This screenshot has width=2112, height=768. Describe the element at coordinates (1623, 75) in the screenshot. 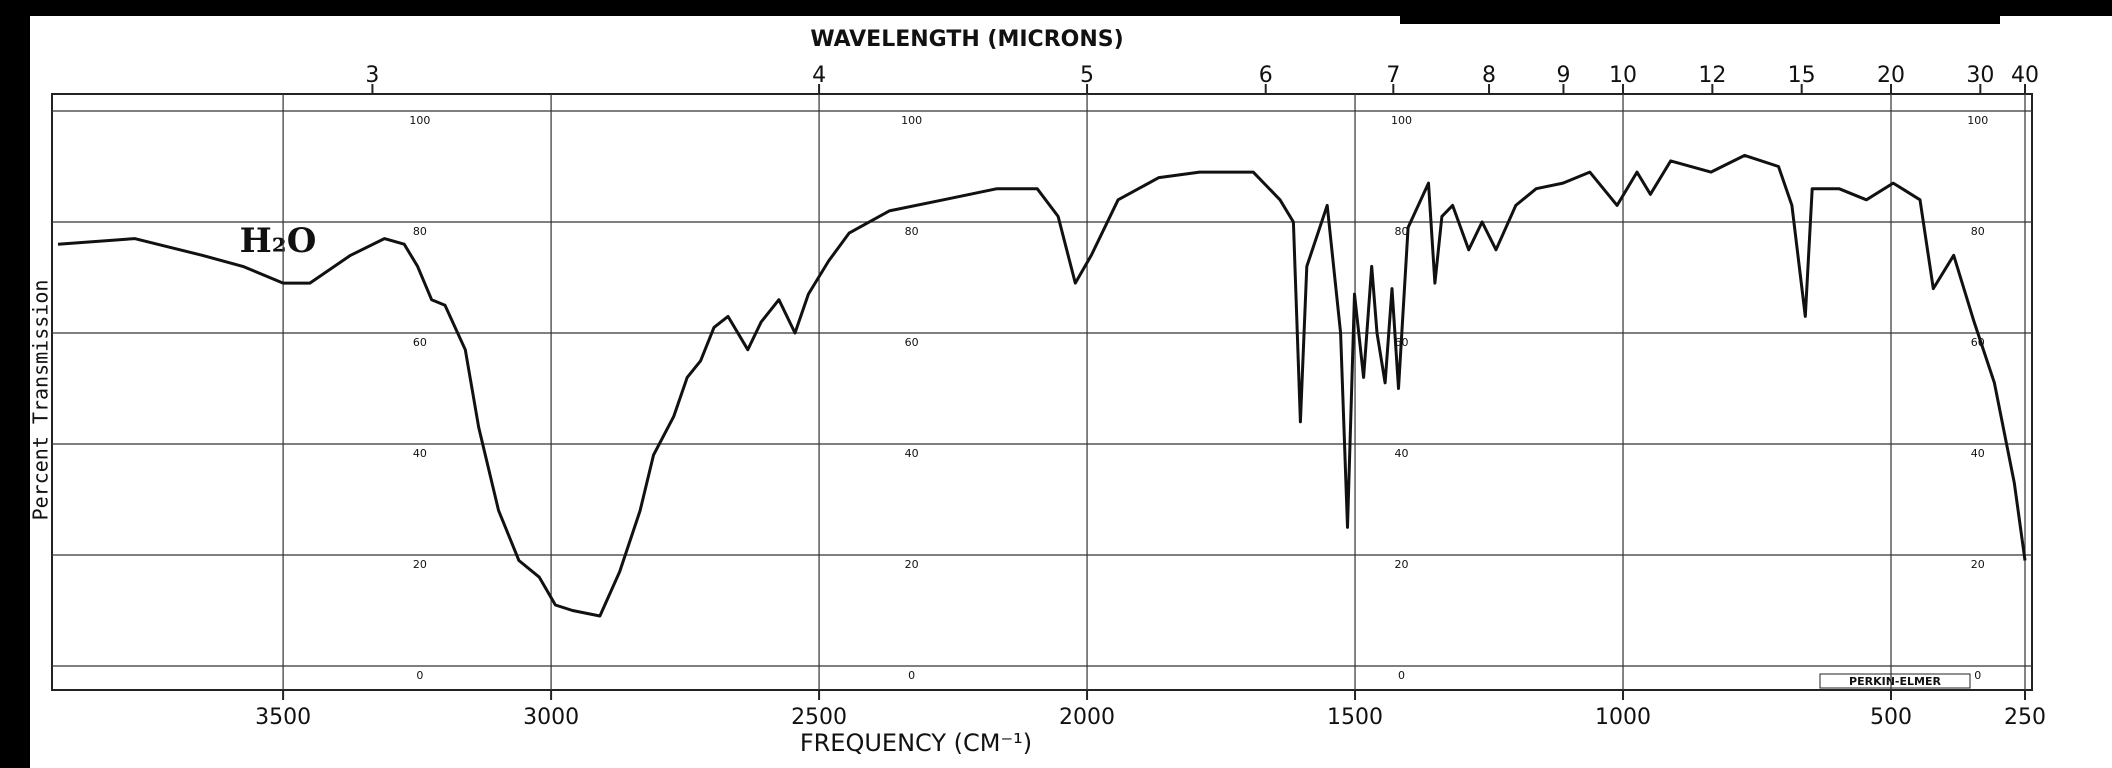

I see `x2-tick-label: 10` at that location.